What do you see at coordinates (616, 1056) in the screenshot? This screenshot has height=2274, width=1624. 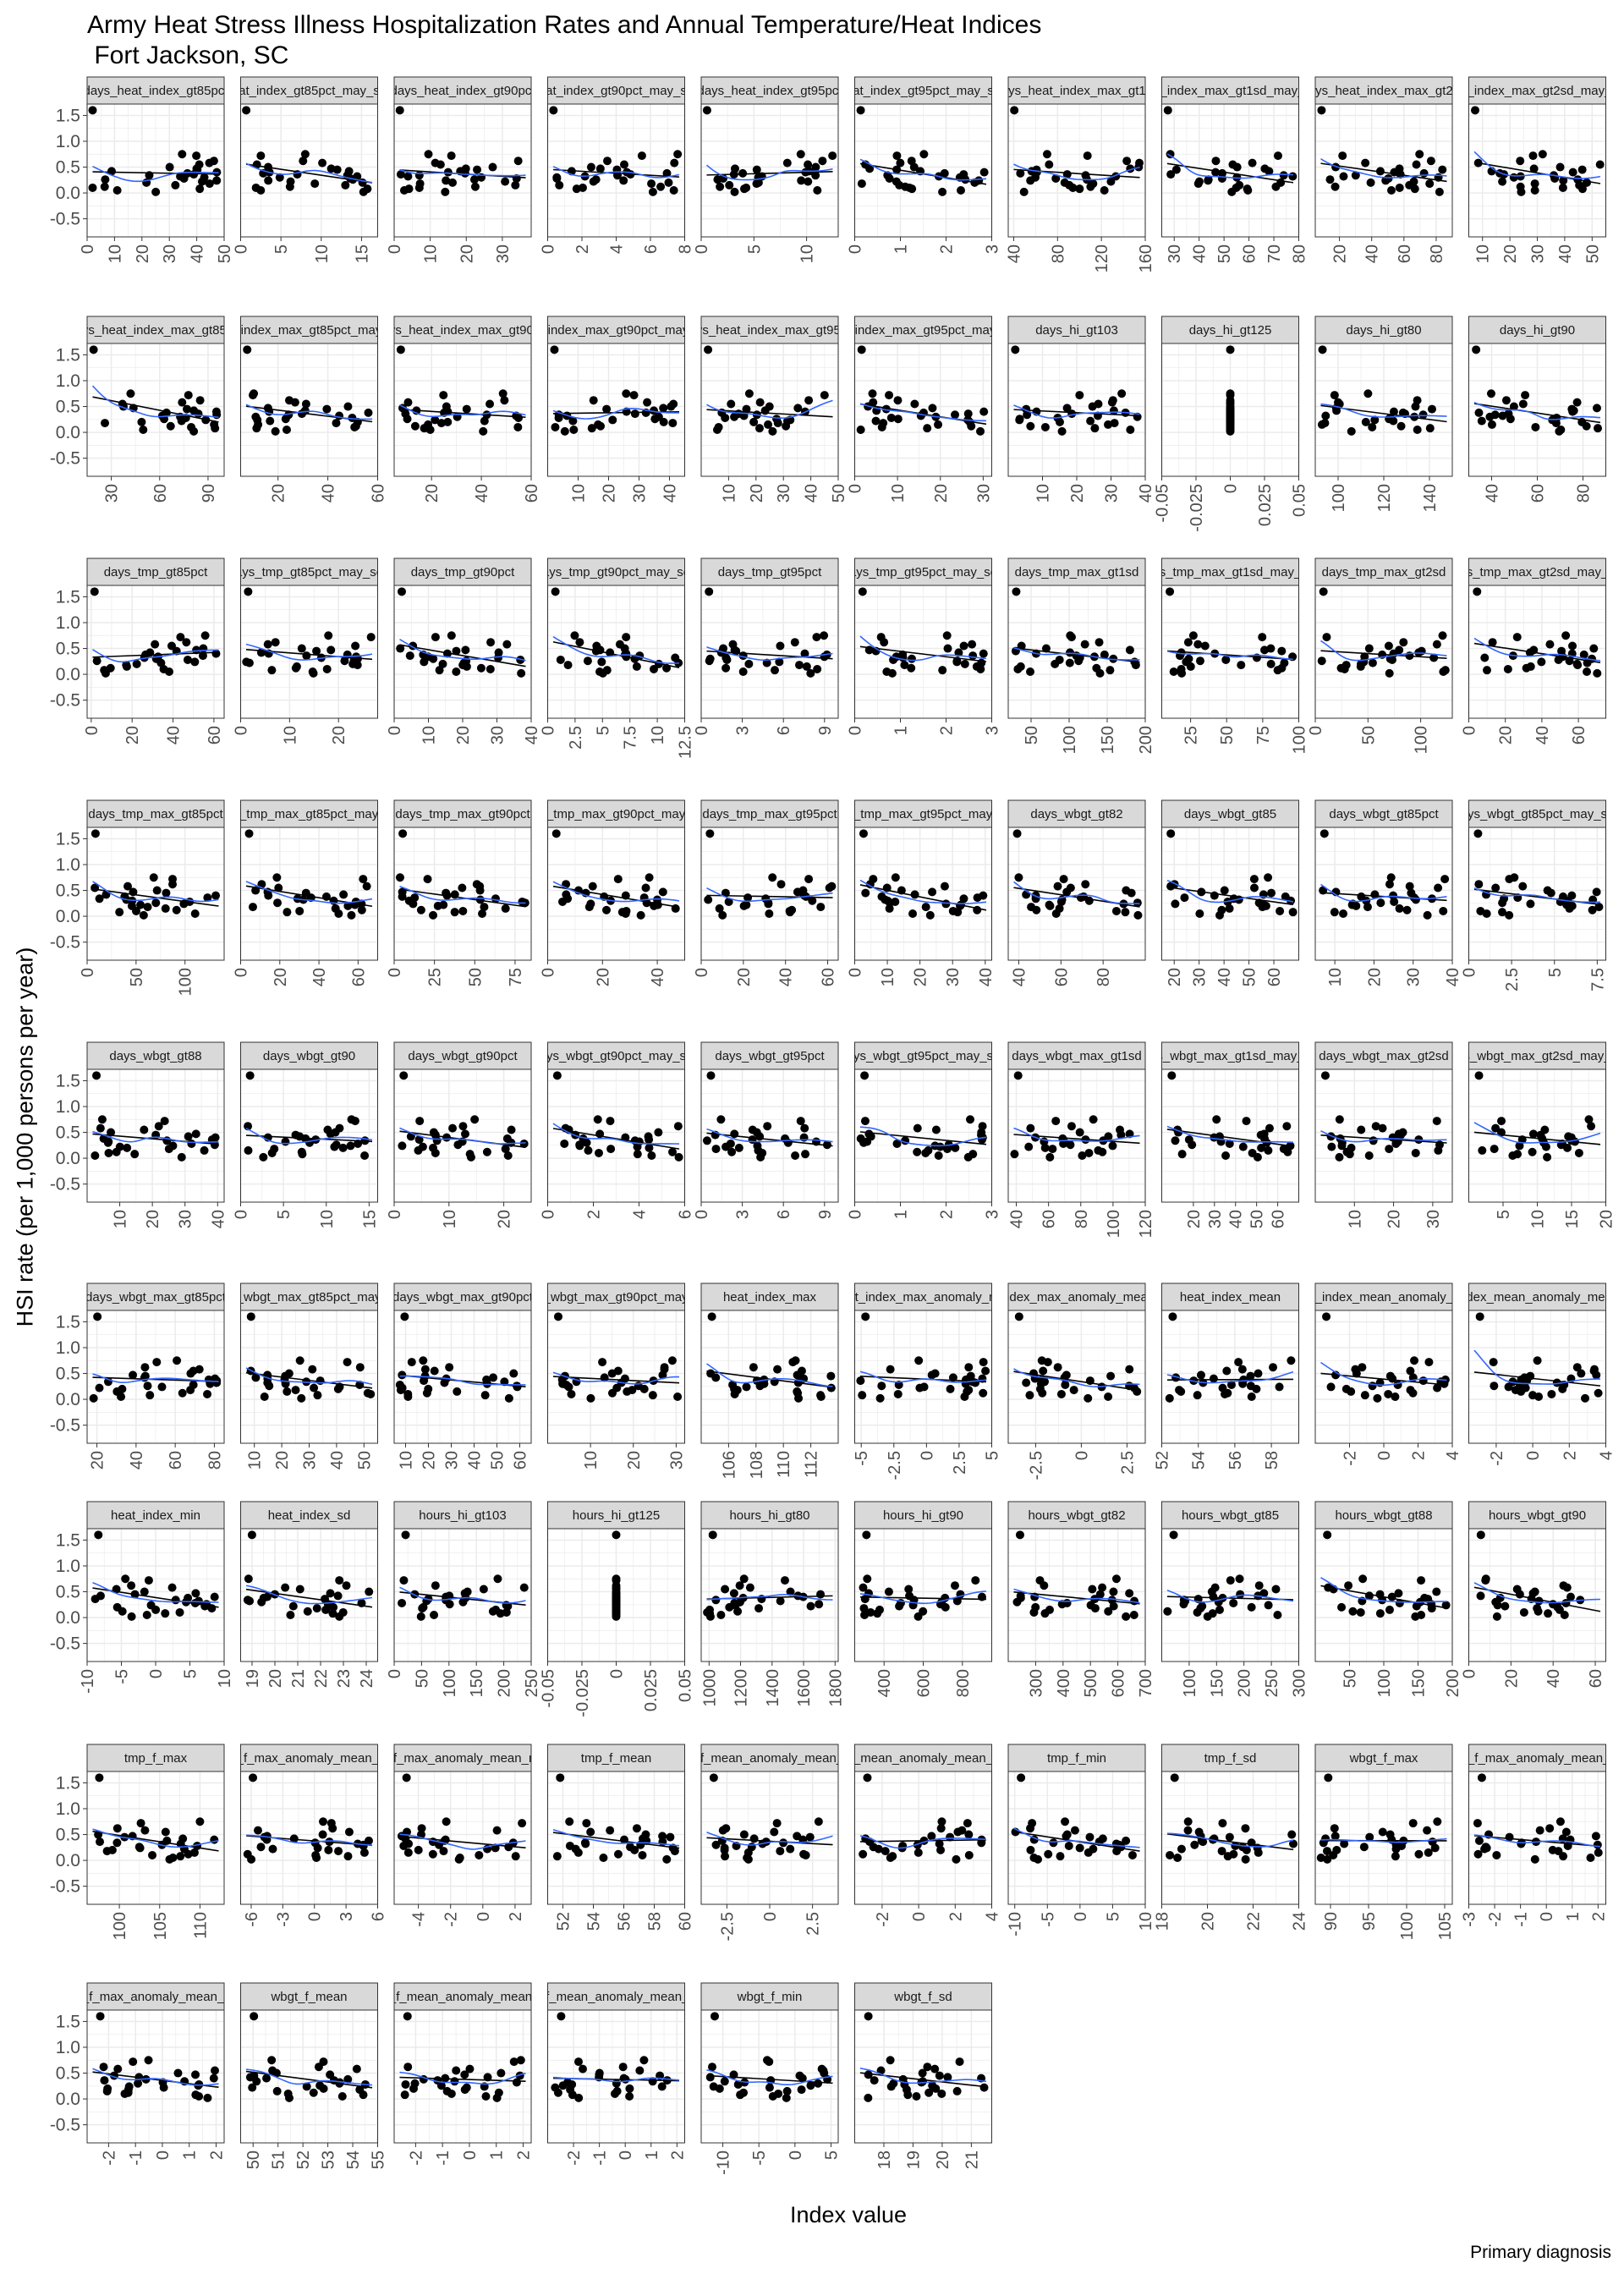 I see `facet-strip-label: days_wbgt_gt90pct_may_sep` at bounding box center [616, 1056].